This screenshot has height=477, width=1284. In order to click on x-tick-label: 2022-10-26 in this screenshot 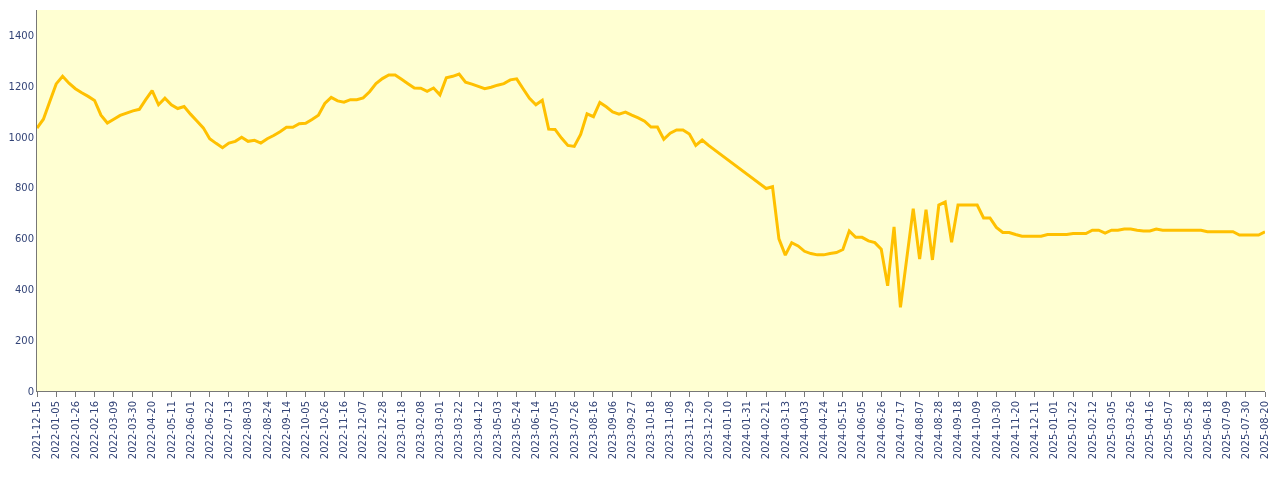, I will do `click(325, 430)`.